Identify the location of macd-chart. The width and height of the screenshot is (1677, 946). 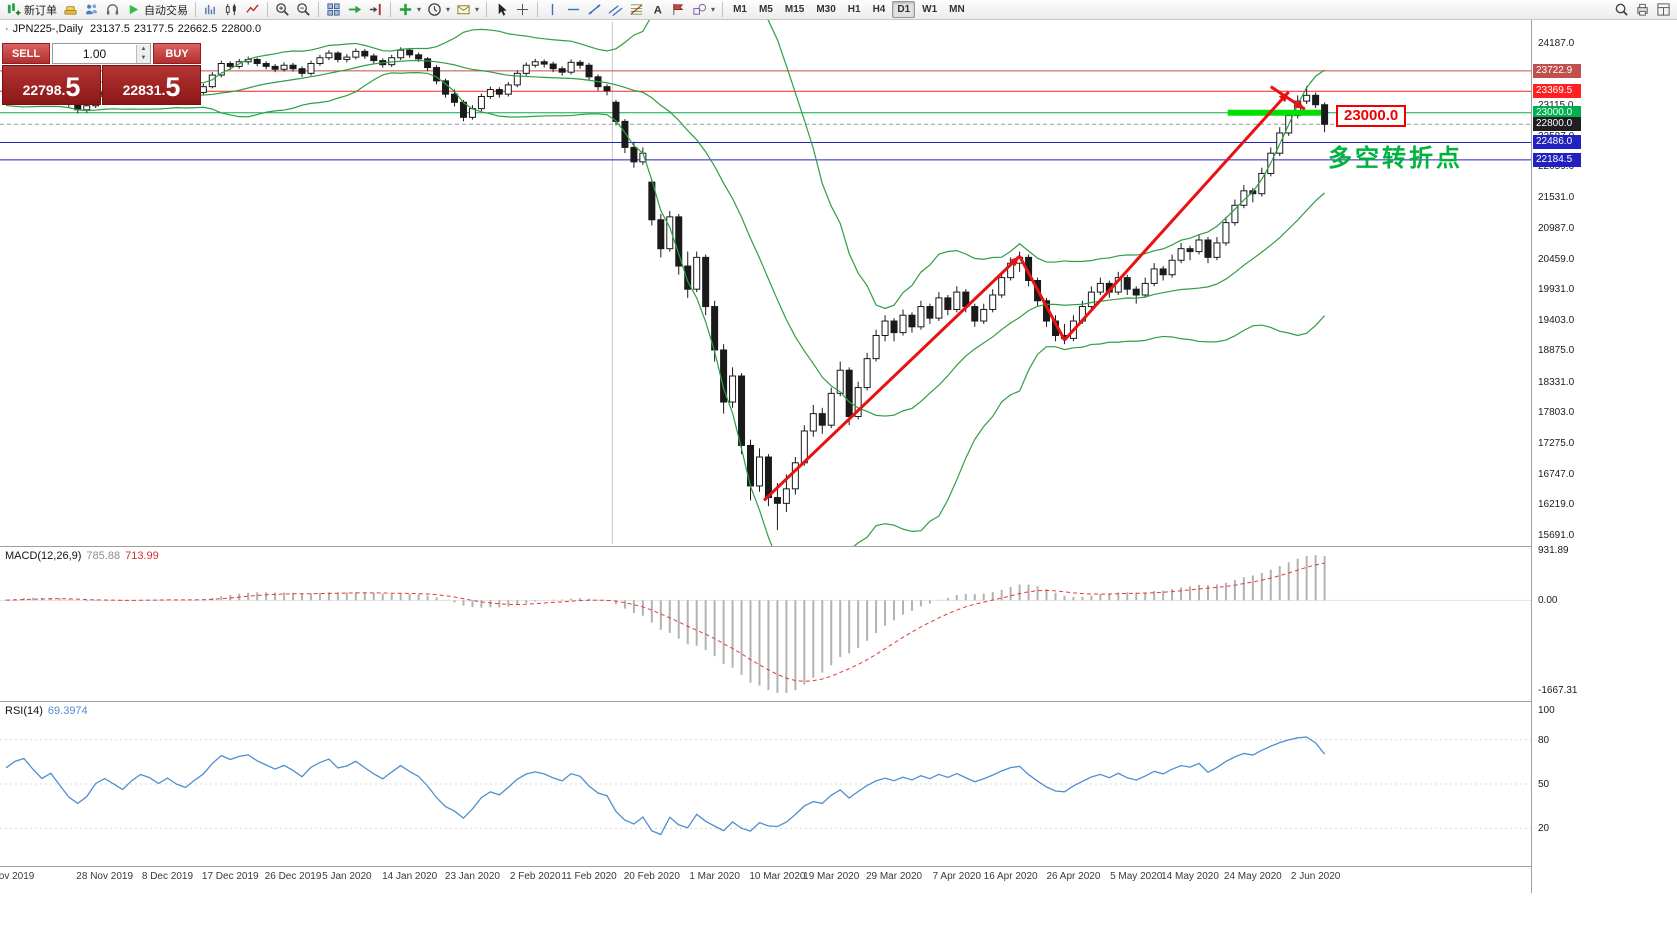
(765, 624).